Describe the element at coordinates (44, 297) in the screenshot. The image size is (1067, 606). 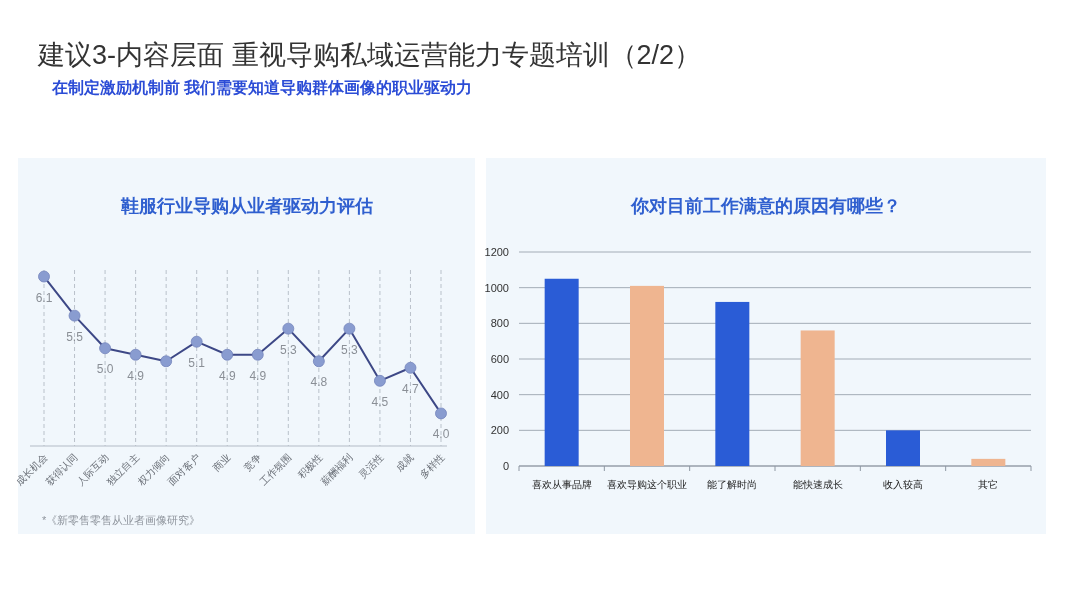
I see `data-label: 6.1` at that location.